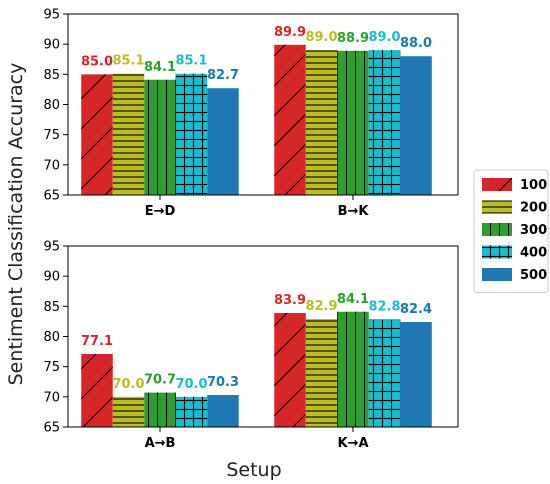 The width and height of the screenshot is (550, 484). What do you see at coordinates (223, 75) in the screenshot?
I see `data-label: 82.7` at bounding box center [223, 75].